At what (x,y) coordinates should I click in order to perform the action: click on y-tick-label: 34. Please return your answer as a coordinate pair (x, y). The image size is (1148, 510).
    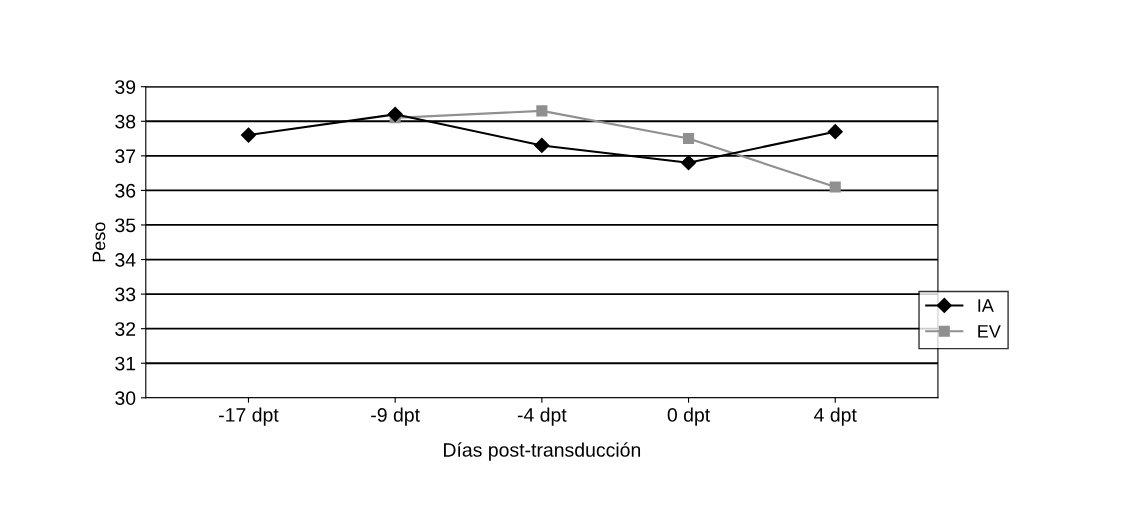
    Looking at the image, I should click on (125, 260).